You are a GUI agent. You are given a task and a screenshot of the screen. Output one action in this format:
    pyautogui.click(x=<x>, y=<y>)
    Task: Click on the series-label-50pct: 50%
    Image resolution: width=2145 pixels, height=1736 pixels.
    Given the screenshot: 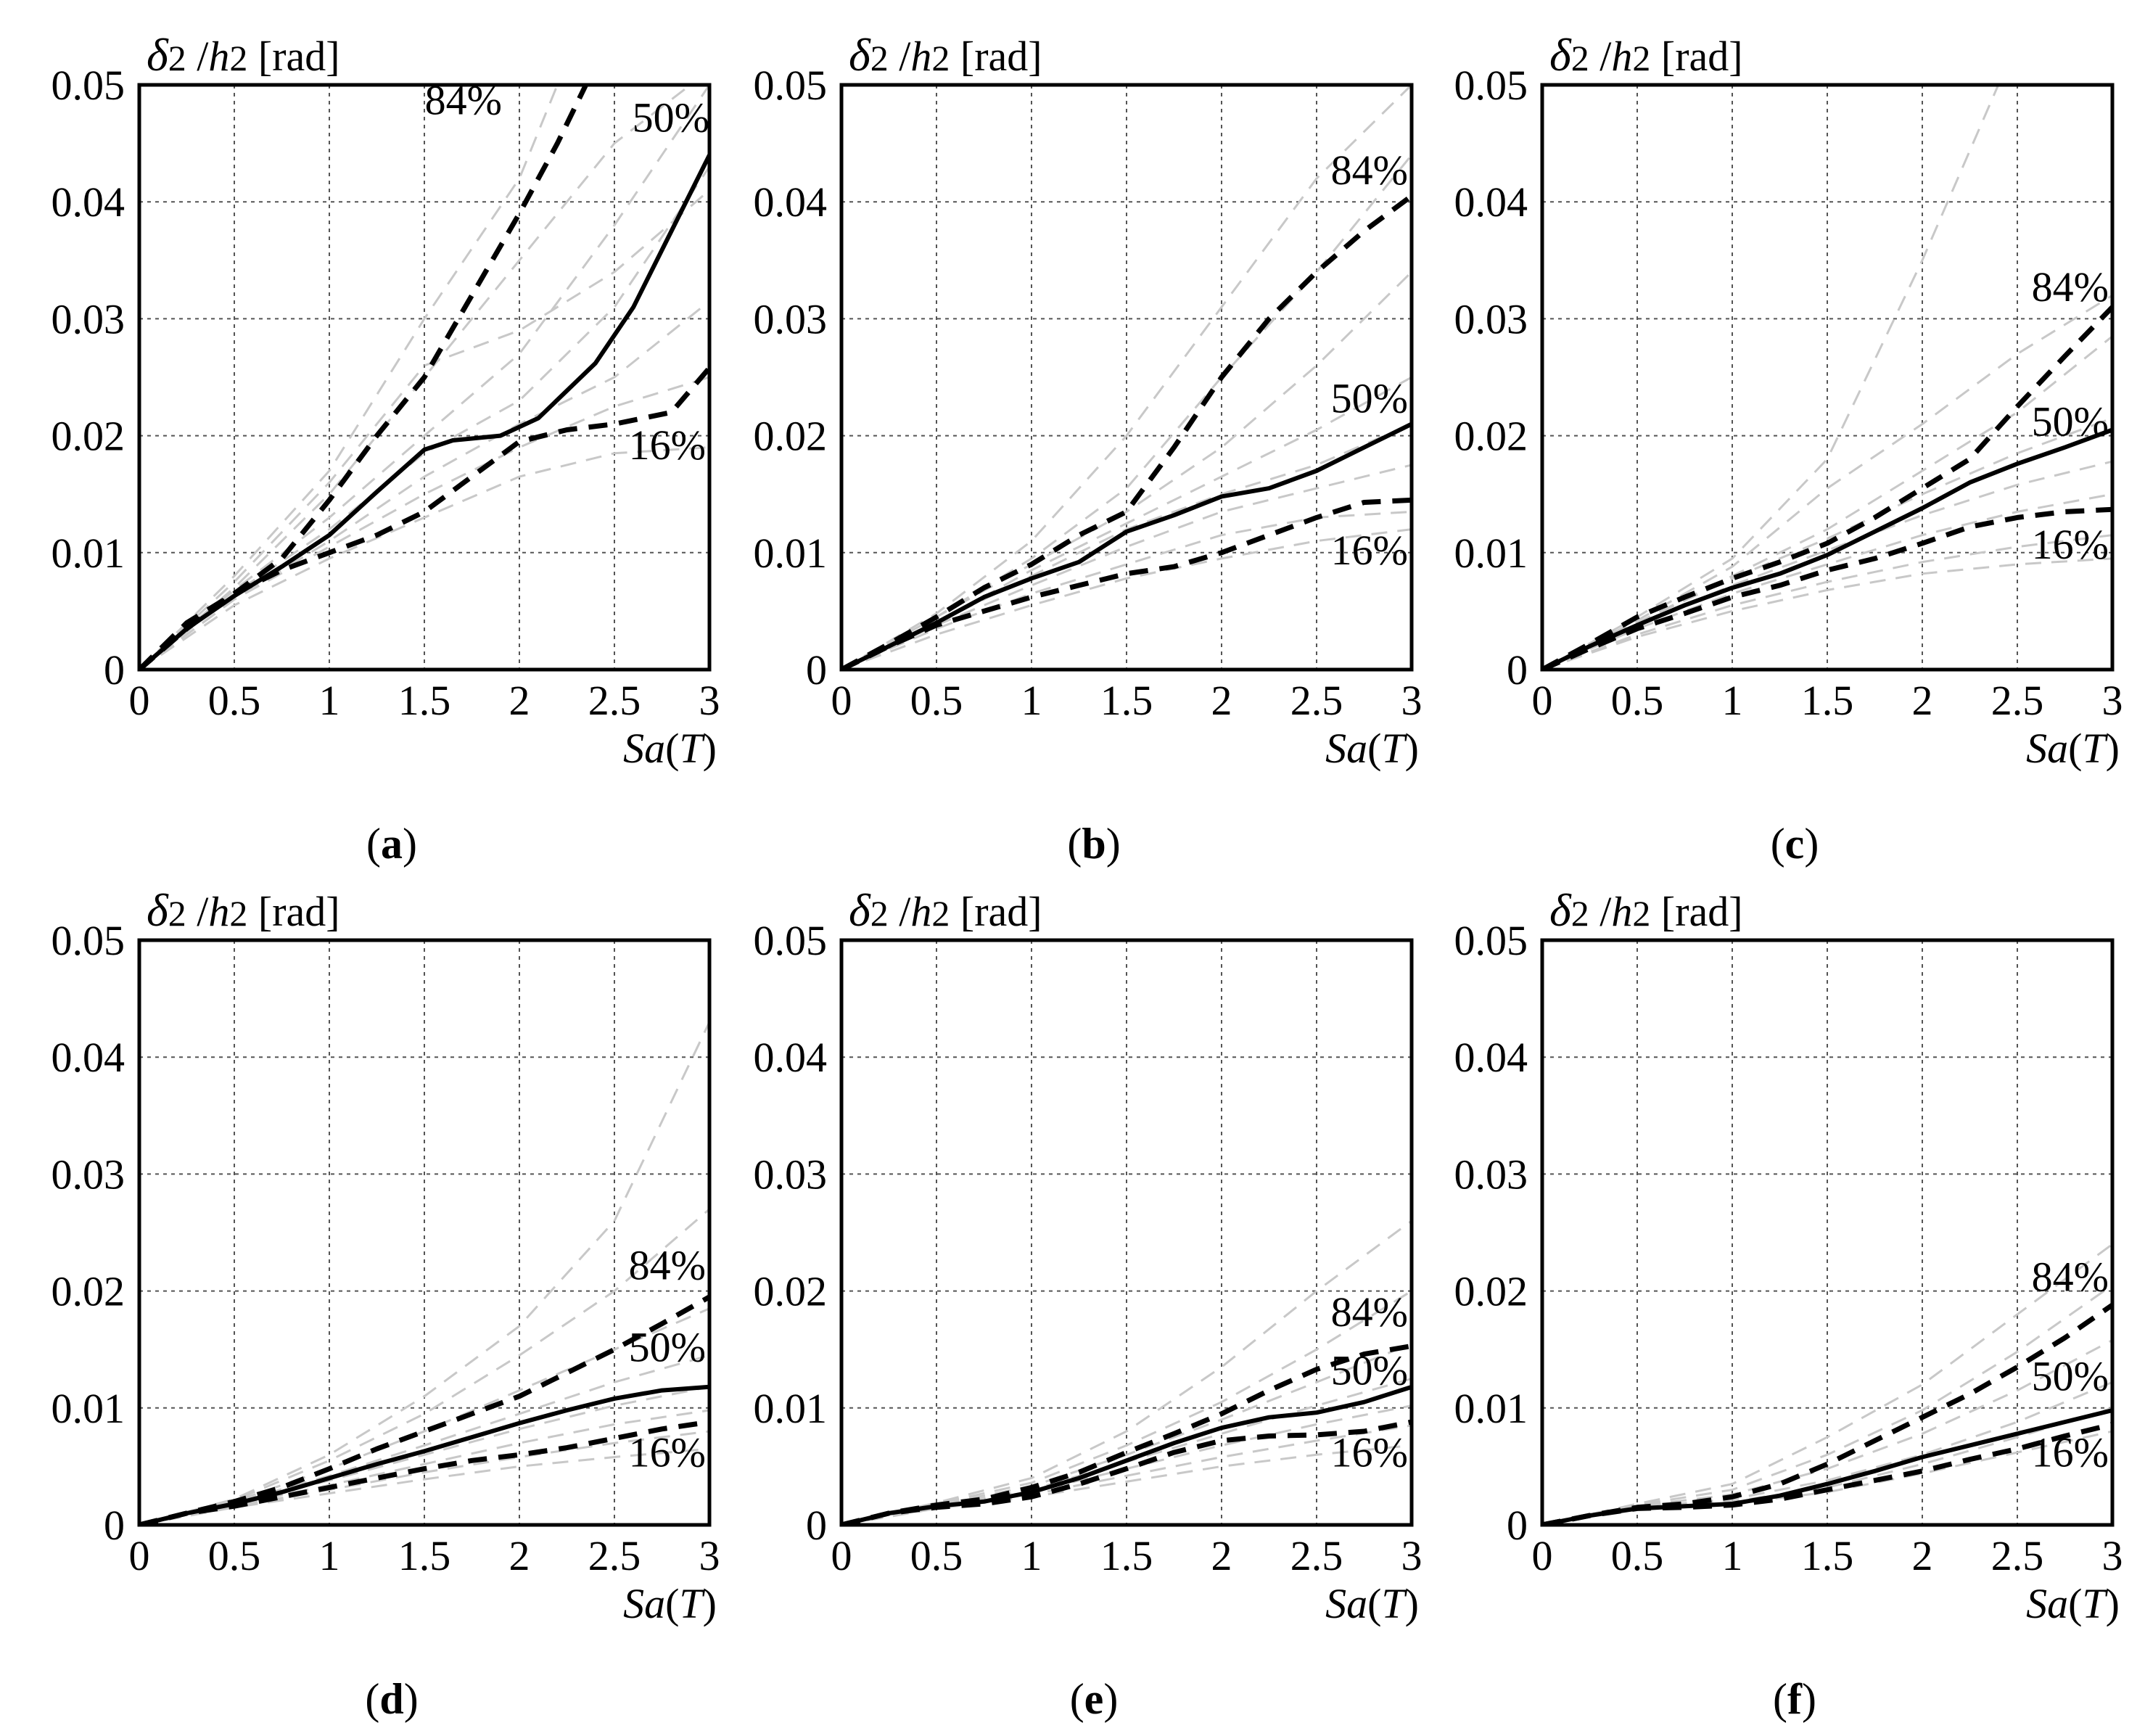 What is the action you would take?
    pyautogui.click(x=671, y=117)
    